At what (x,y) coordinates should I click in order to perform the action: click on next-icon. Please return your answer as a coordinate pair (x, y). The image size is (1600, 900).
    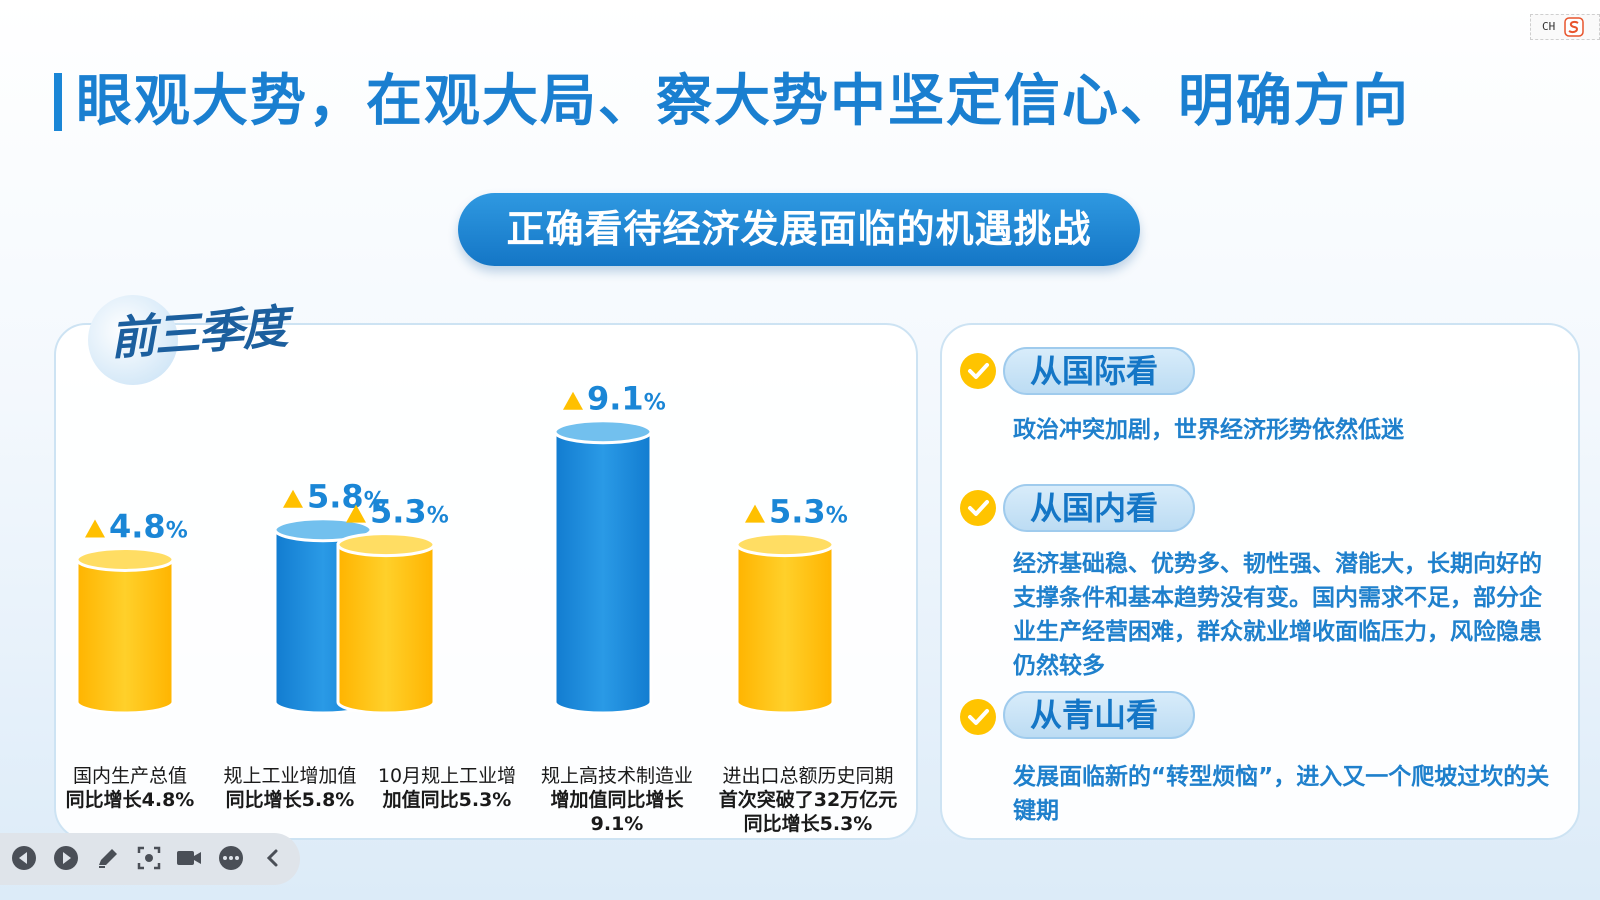
    Looking at the image, I should click on (66, 858).